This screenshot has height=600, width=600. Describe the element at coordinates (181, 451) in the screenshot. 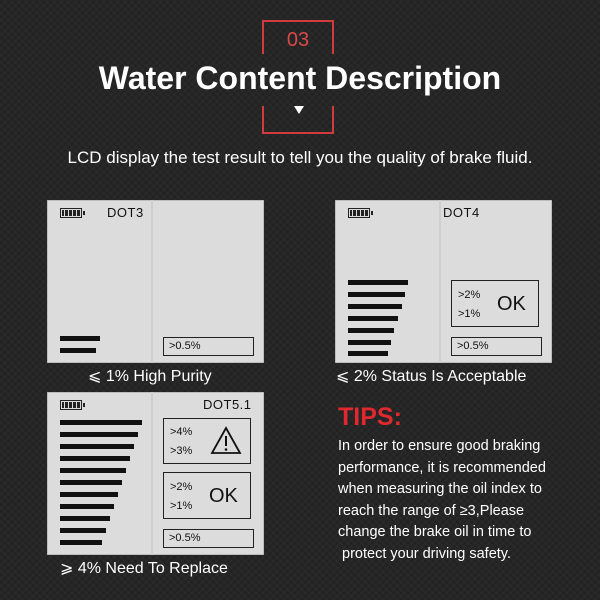

I see `warning-line: >3%` at that location.